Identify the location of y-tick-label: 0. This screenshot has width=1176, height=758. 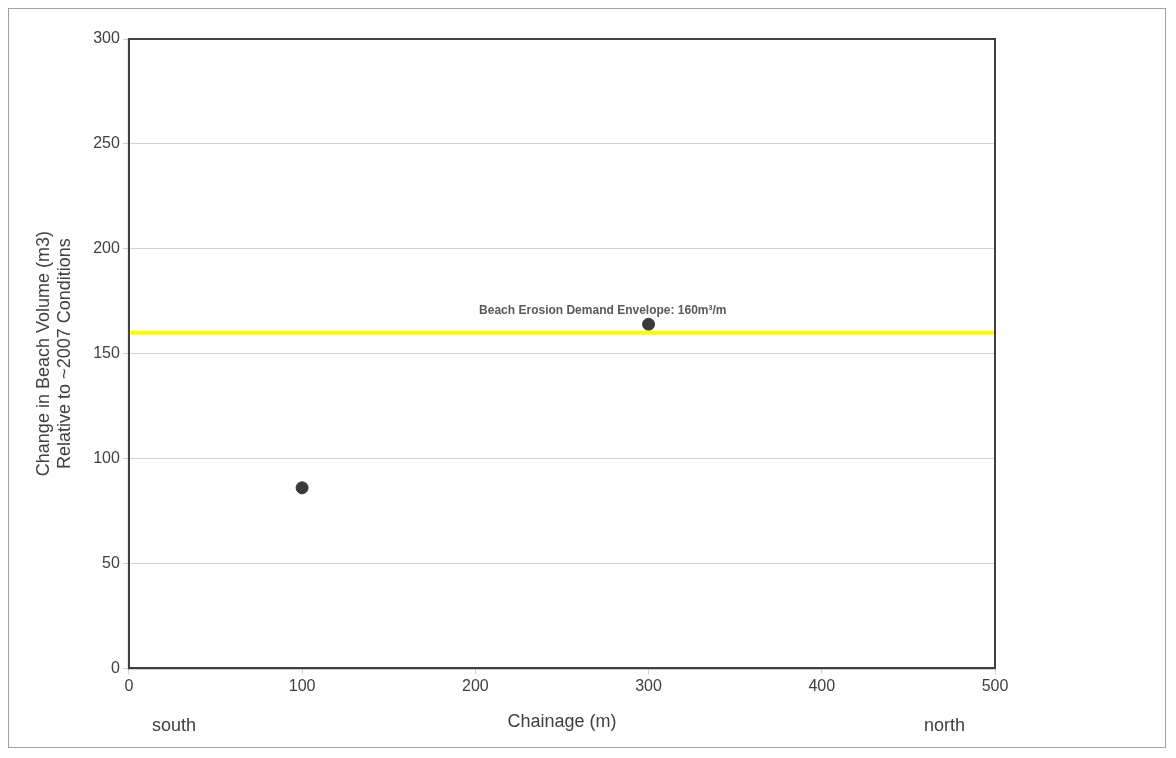
(115, 667).